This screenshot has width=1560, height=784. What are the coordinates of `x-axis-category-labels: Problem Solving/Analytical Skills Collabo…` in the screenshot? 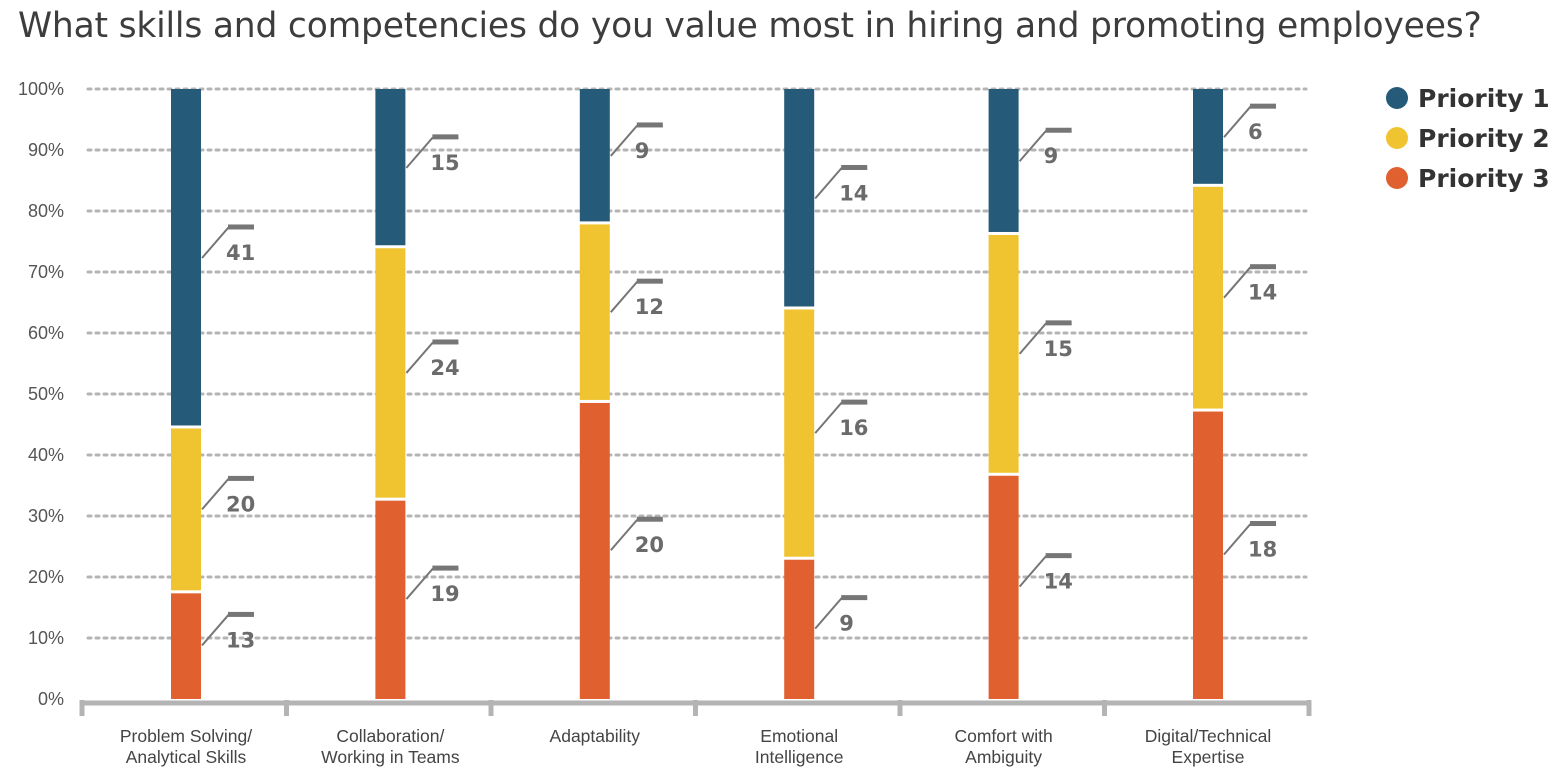 It's located at (695, 746).